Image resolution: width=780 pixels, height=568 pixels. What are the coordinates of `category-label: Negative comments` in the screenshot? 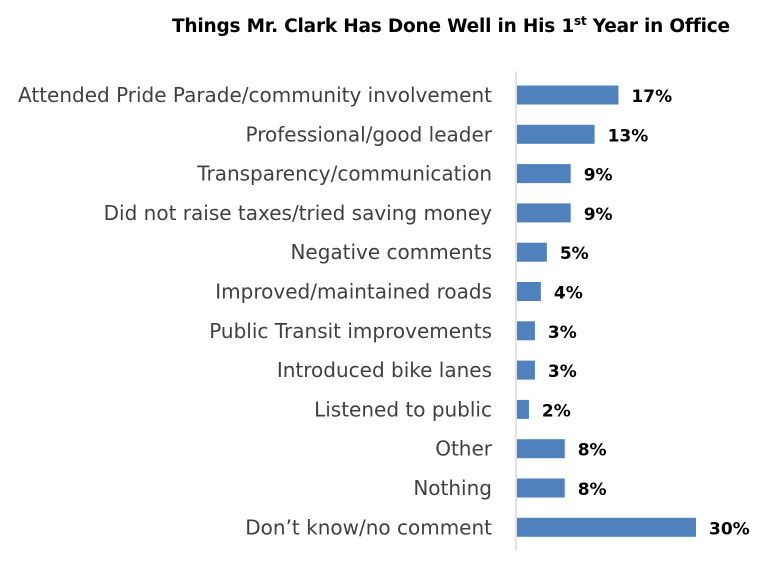 It's located at (391, 252).